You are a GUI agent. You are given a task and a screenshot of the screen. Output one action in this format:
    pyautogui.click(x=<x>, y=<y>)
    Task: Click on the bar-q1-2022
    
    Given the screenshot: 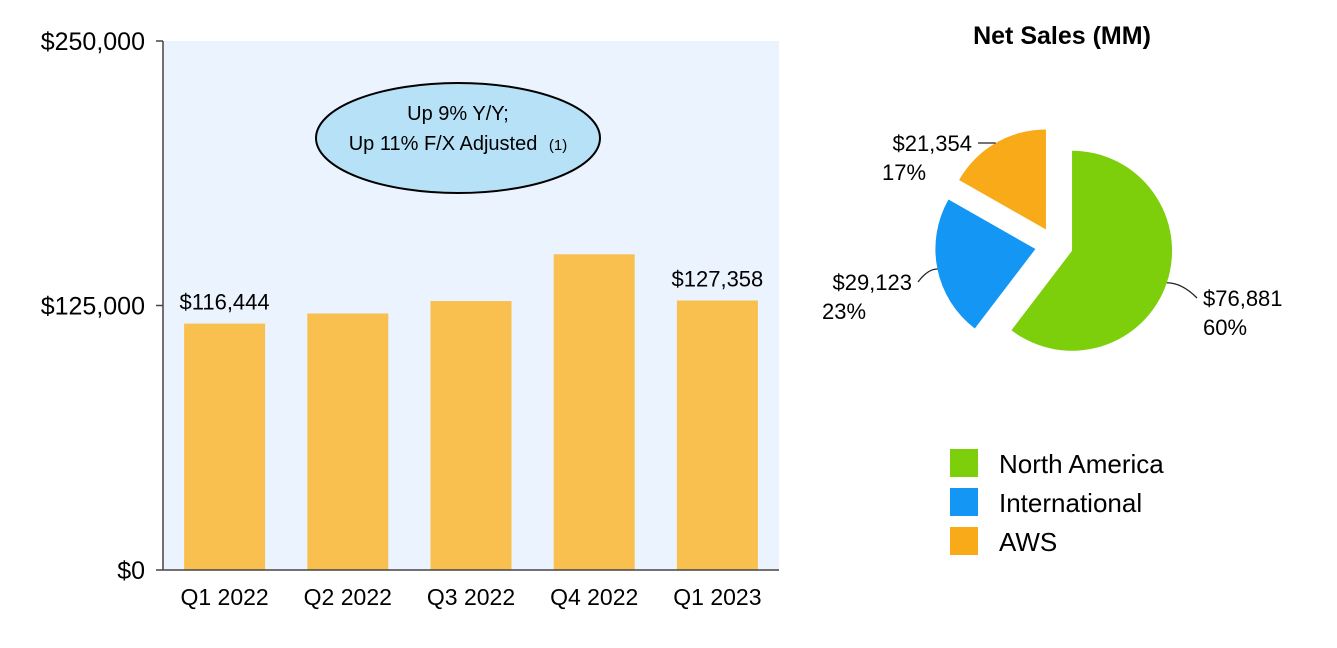 What is the action you would take?
    pyautogui.click(x=225, y=446)
    